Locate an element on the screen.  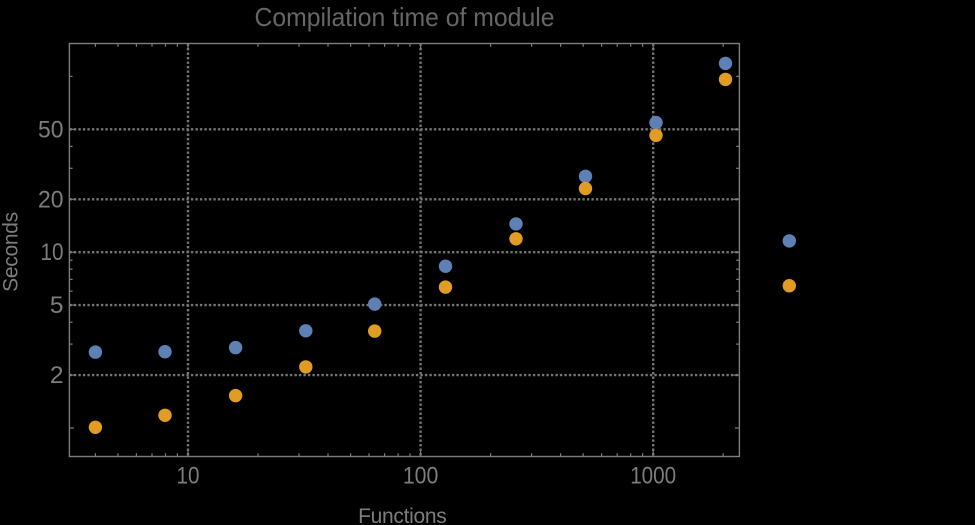
svg-text: 5 is located at coordinates (57, 305).